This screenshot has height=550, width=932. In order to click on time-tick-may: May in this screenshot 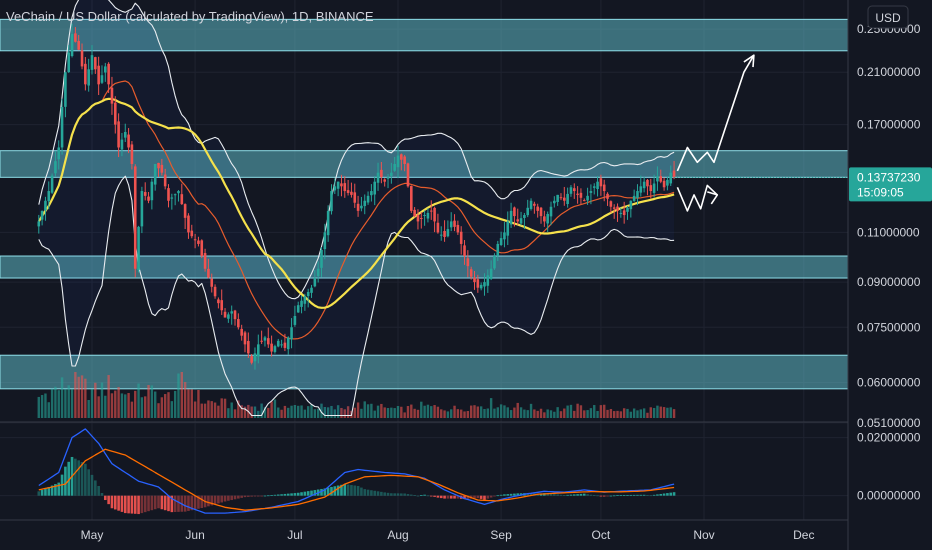, I will do `click(92, 535)`.